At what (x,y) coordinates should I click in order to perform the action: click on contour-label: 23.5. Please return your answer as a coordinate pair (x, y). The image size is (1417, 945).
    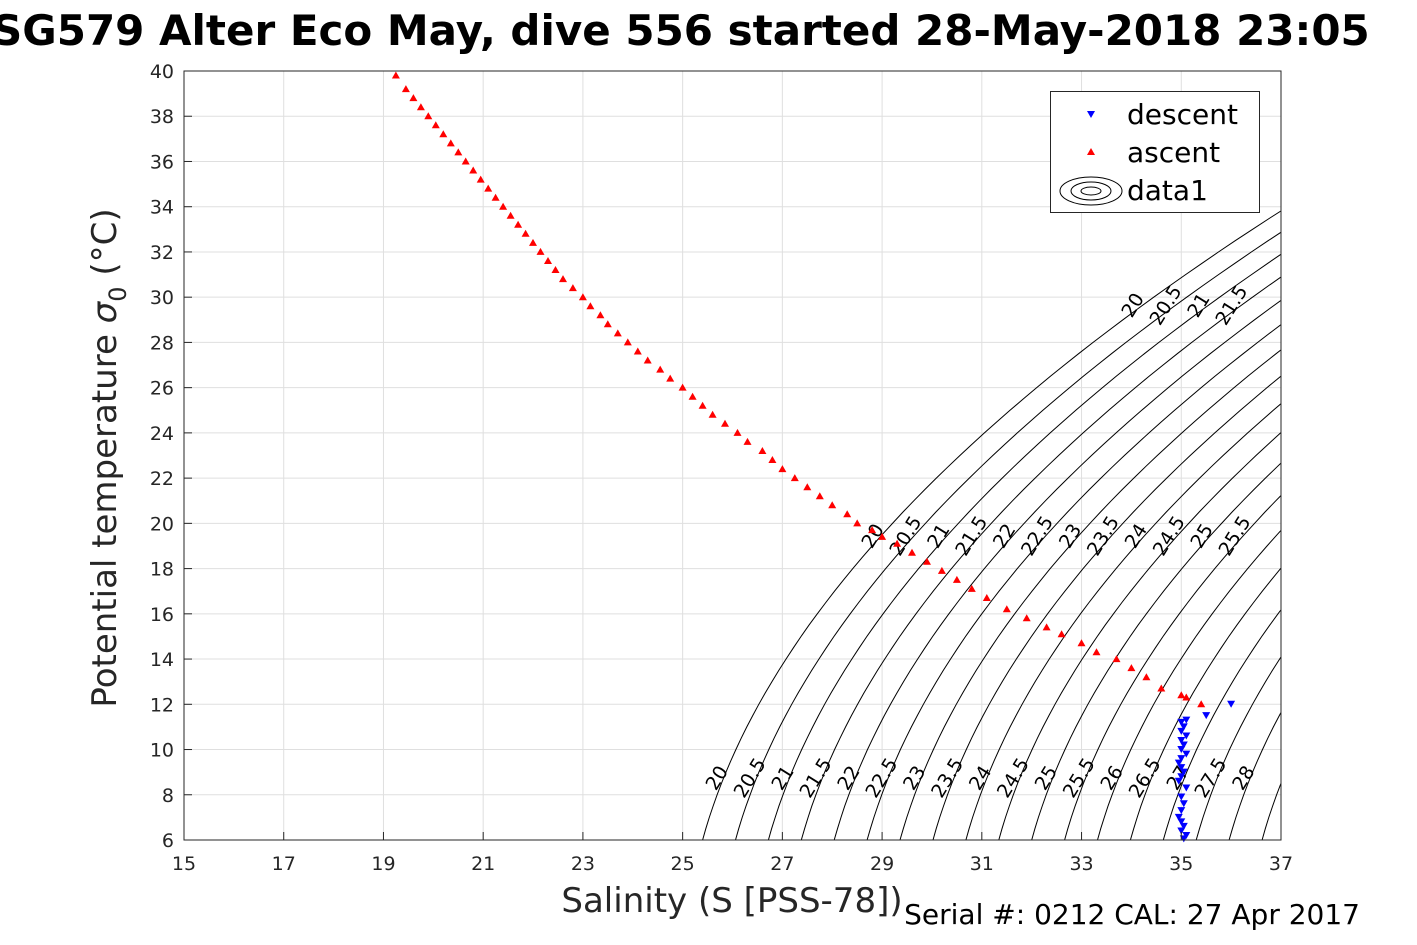
    Looking at the image, I should click on (1103, 536).